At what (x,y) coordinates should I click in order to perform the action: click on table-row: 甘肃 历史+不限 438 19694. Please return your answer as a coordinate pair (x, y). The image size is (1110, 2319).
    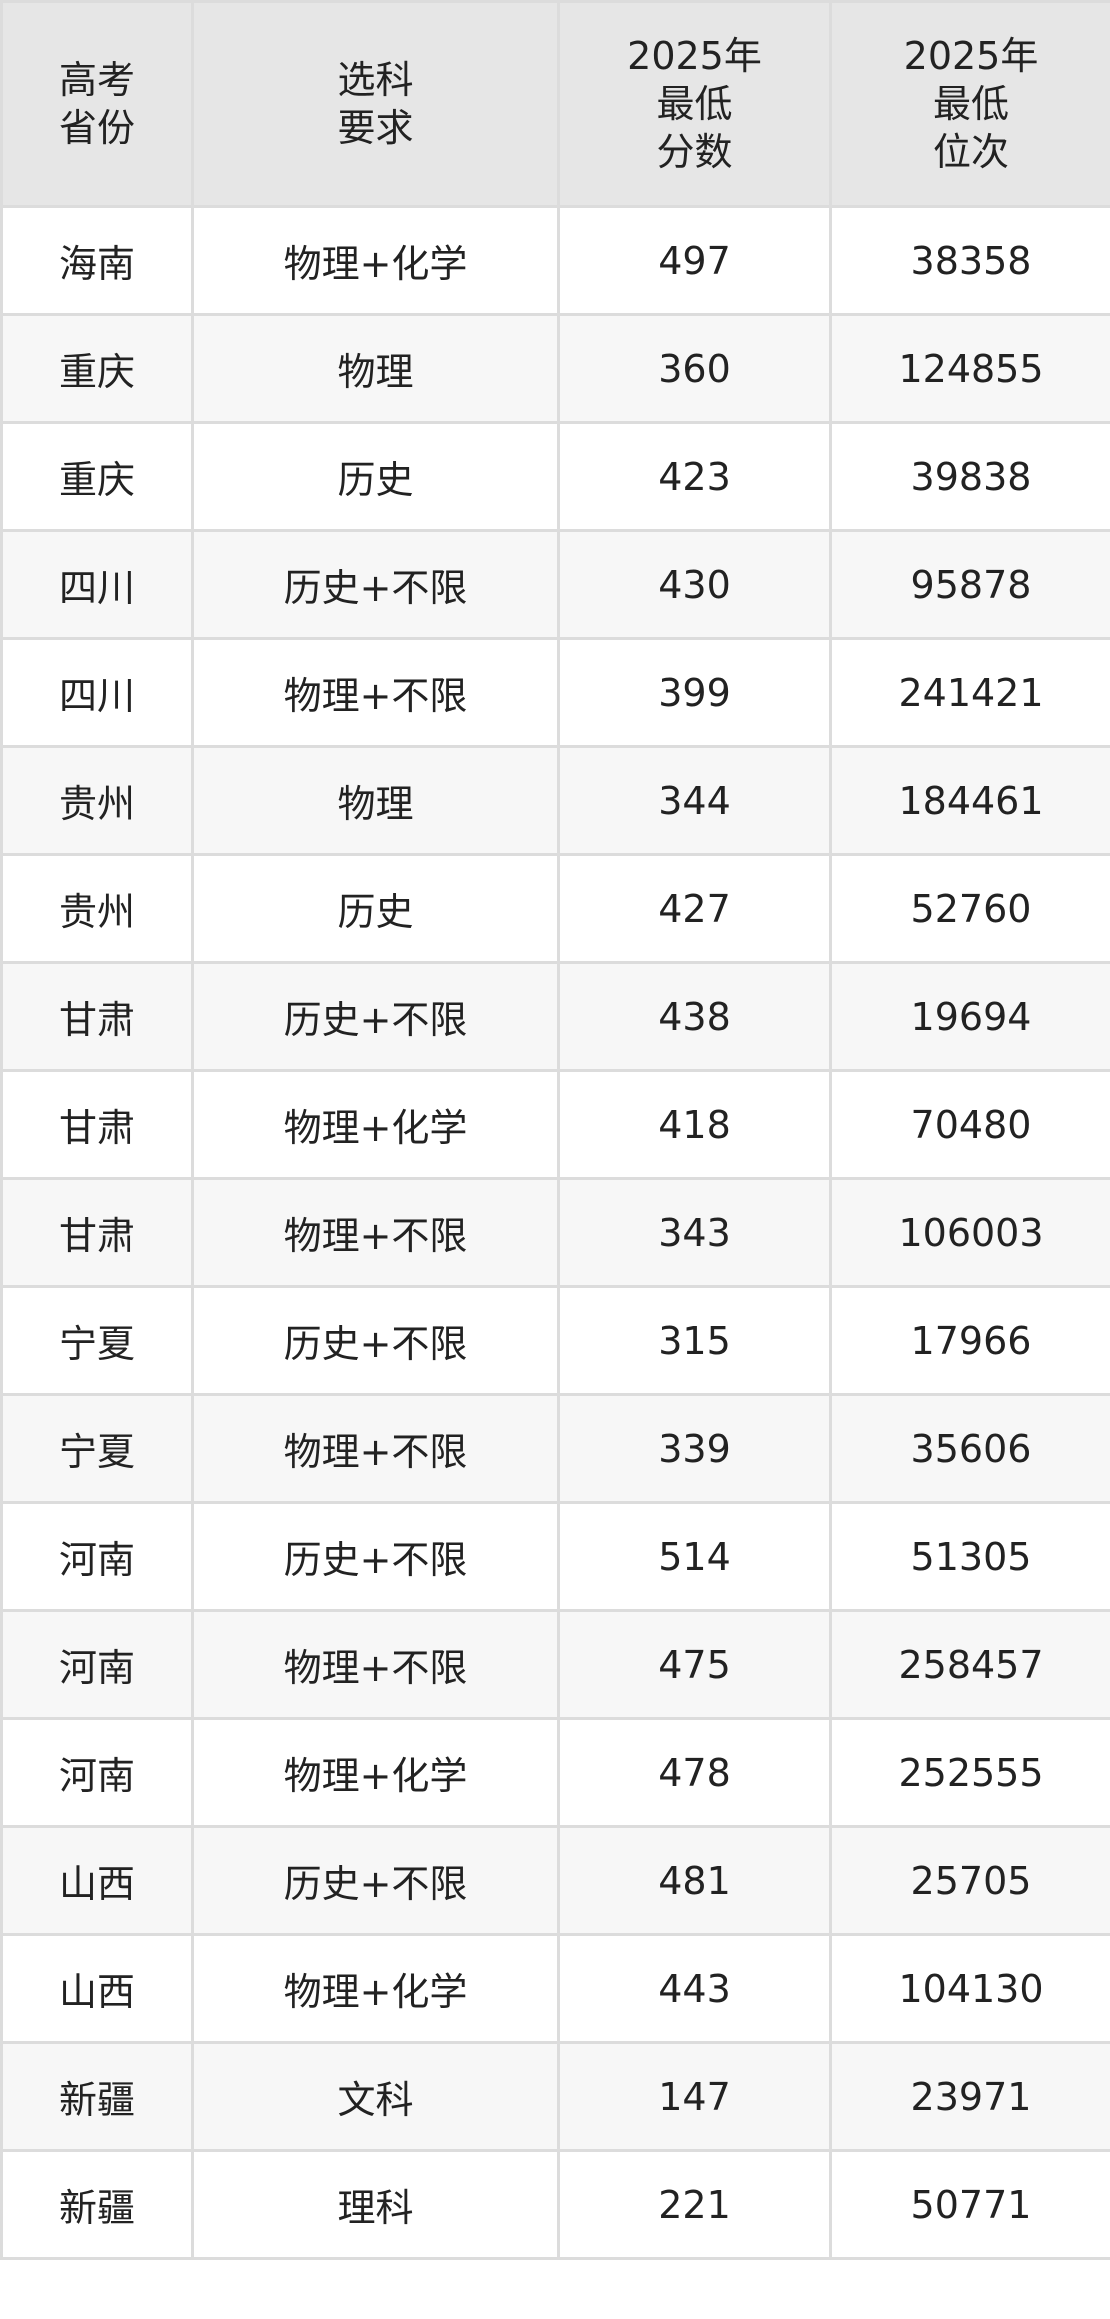
    Looking at the image, I should click on (555, 1016).